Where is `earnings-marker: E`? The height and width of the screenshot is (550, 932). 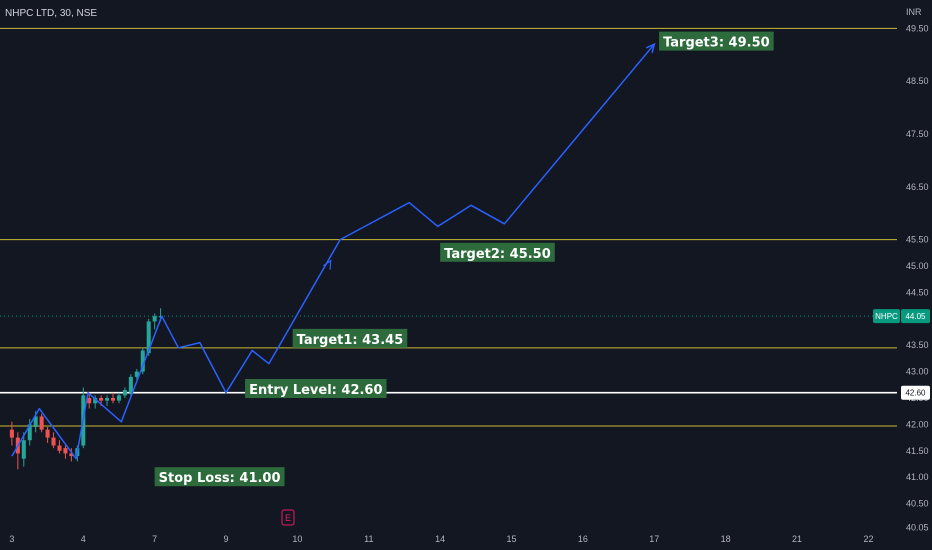
earnings-marker: E is located at coordinates (288, 517).